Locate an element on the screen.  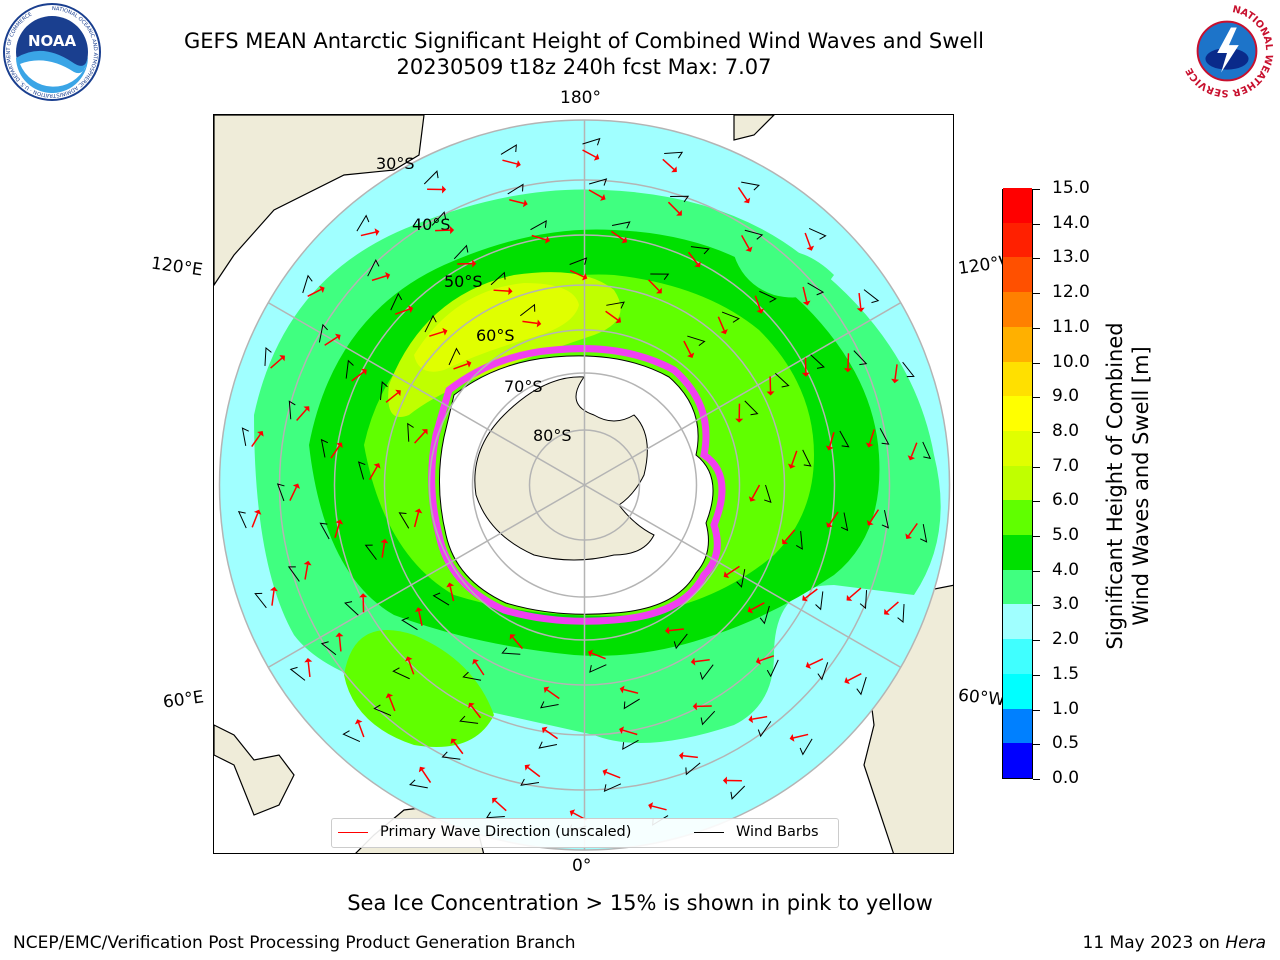
noaa-text: NOAA is located at coordinates (52, 41).